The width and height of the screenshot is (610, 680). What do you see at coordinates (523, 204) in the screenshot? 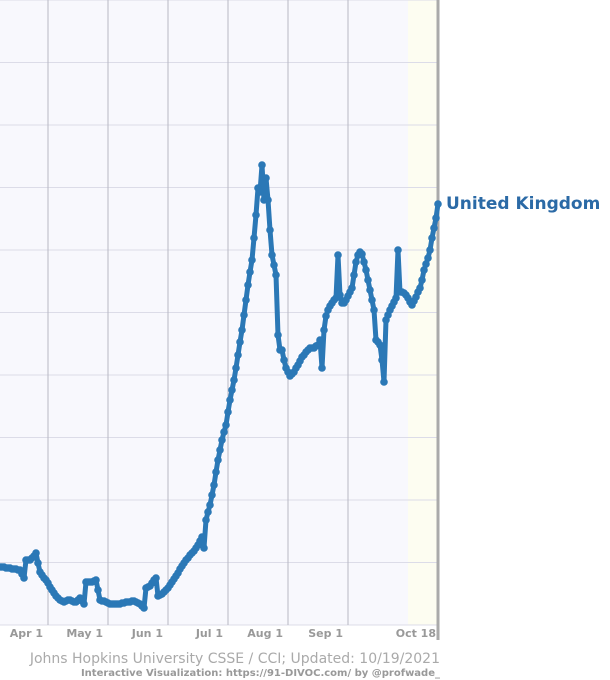
I see `series-label: United Kingdom` at bounding box center [523, 204].